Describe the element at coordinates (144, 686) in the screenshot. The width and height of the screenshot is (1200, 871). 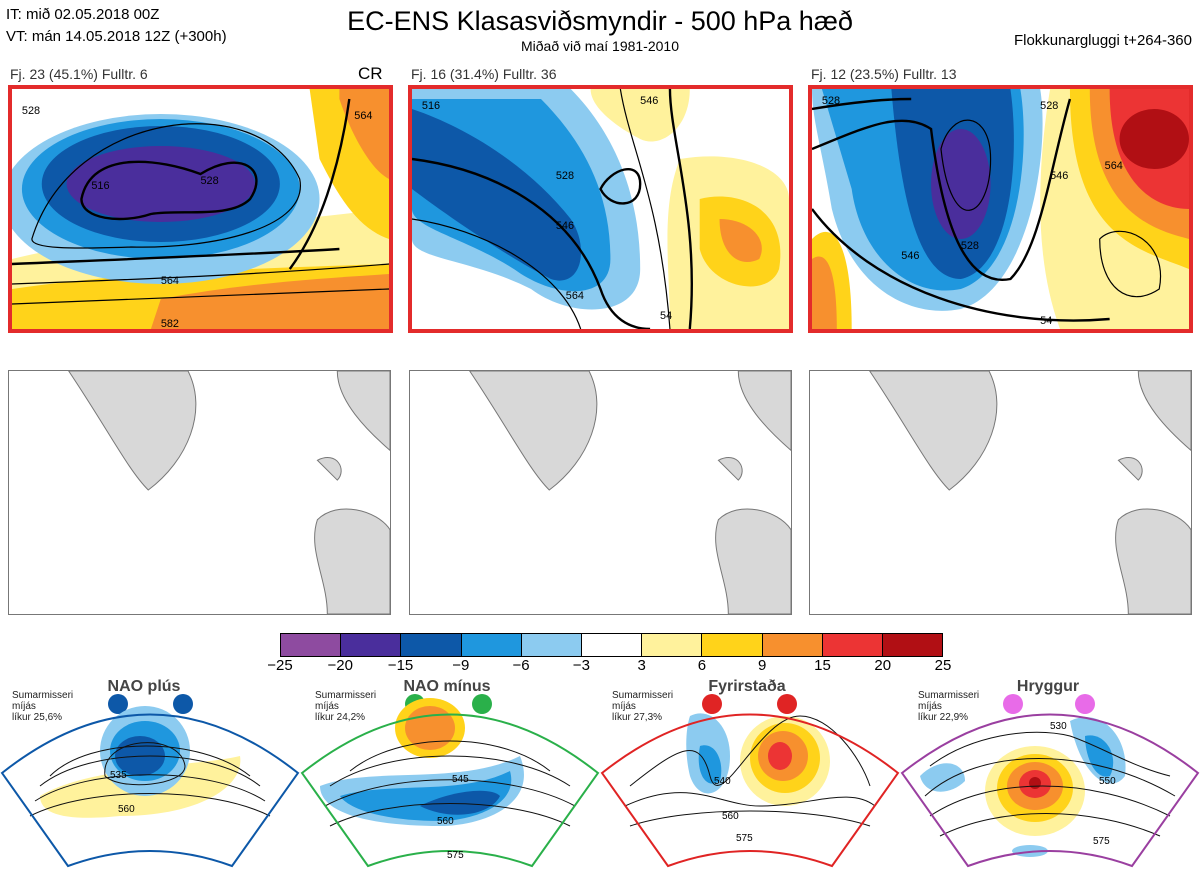
I see `regime-1-title: NAO plús` at that location.